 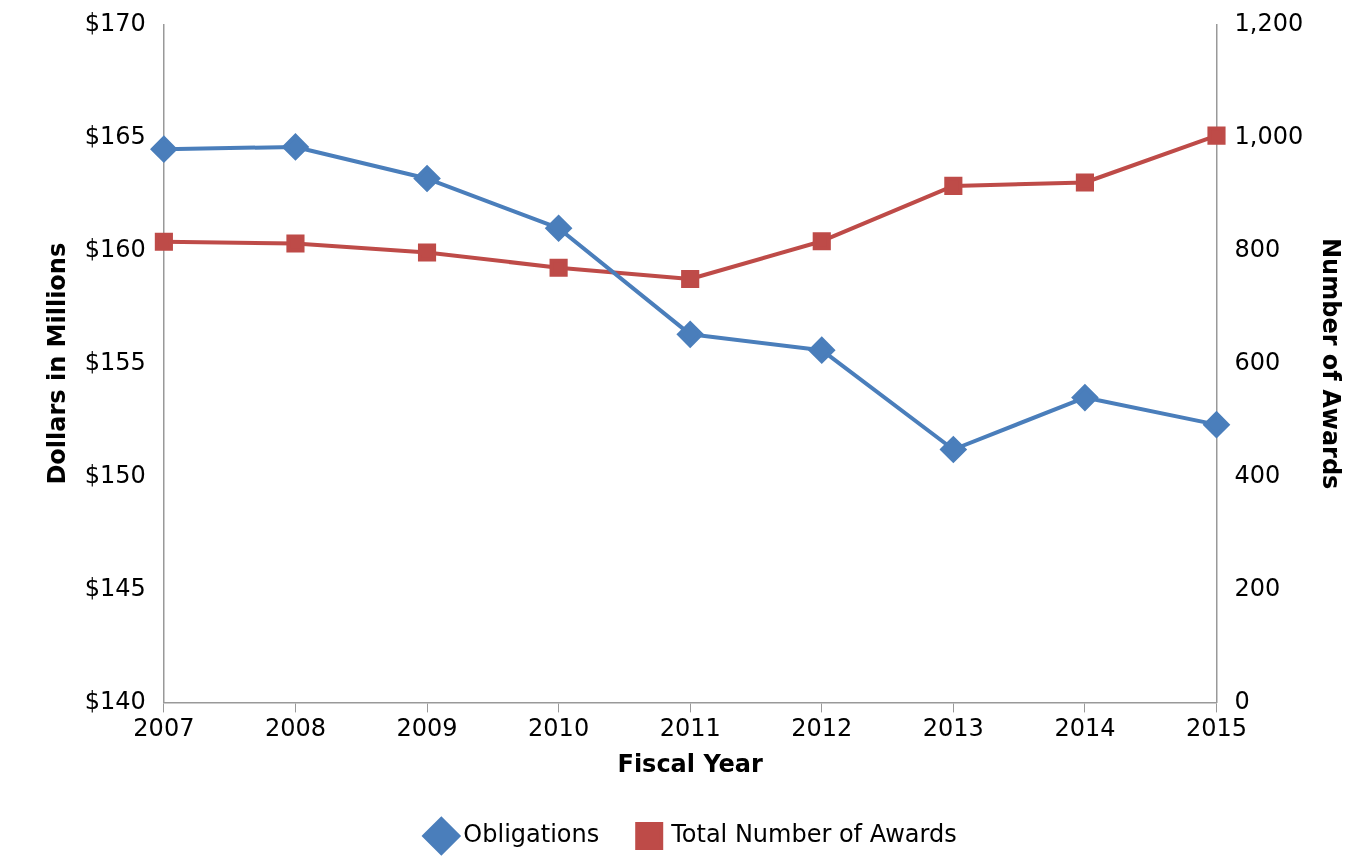 I want to click on y-tick-label: $170, so click(x=115, y=23).